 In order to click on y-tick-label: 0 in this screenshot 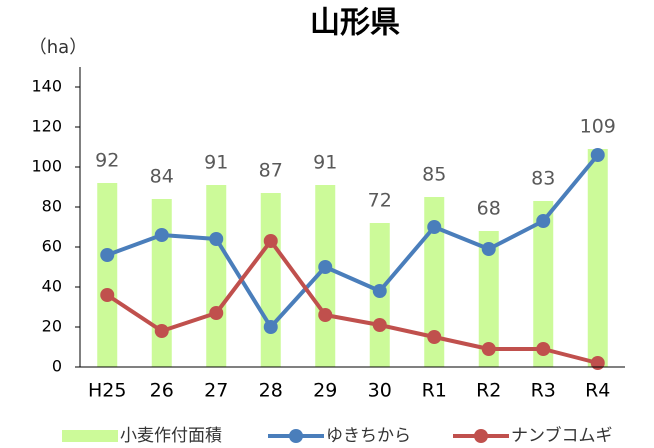, I will do `click(57, 366)`.